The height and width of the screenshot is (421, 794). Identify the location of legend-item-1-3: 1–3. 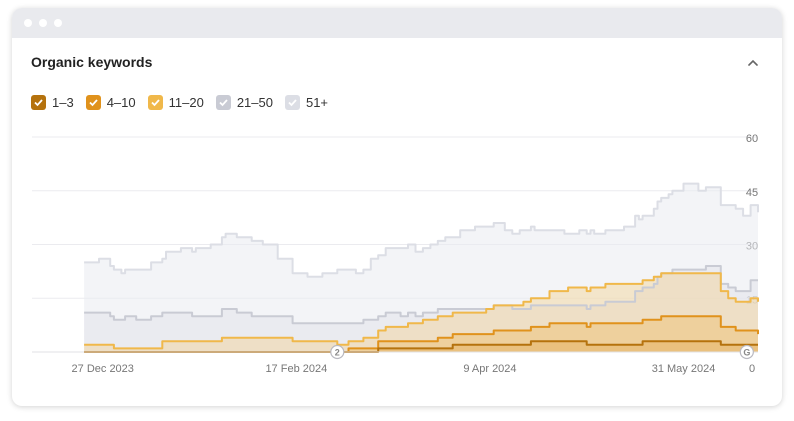
(52, 102).